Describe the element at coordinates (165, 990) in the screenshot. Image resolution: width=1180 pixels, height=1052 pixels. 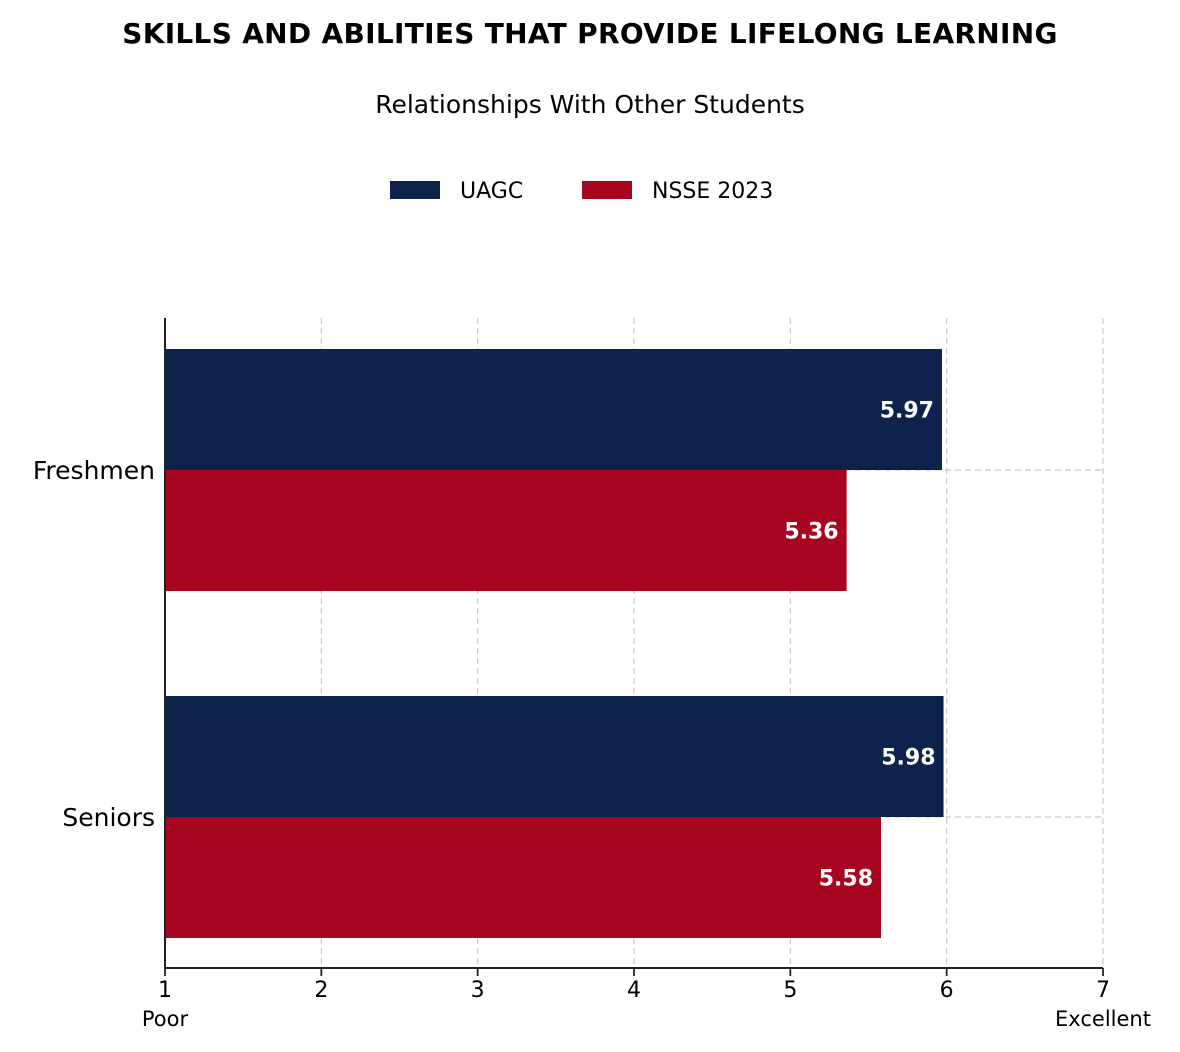
I see `x-tick-label-1: 1` at that location.